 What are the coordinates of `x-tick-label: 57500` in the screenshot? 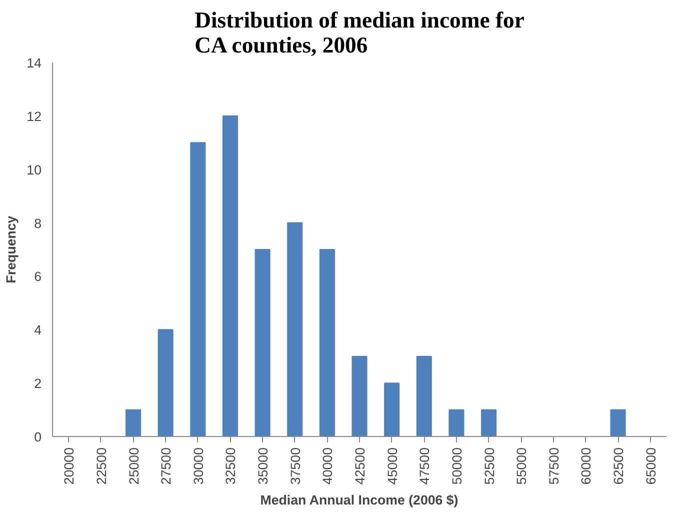 It's located at (554, 466).